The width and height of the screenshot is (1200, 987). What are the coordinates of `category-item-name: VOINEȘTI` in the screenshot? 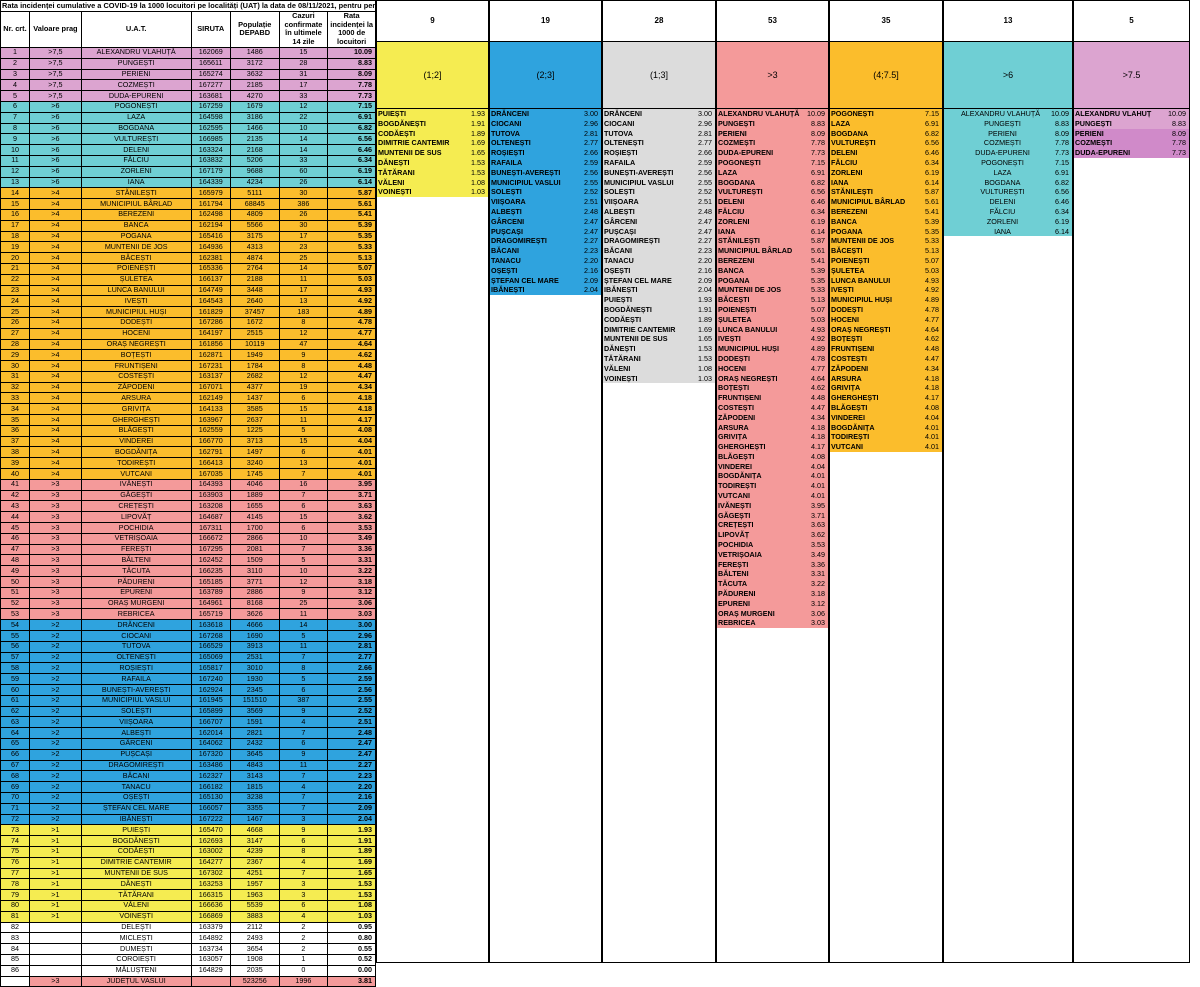 It's located at (621, 378).